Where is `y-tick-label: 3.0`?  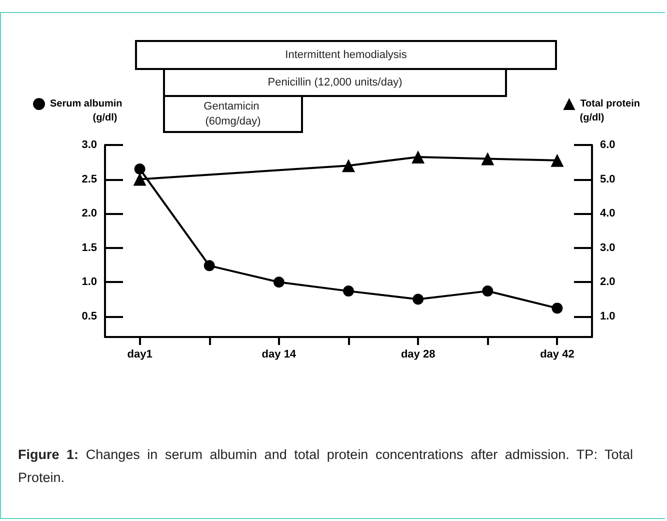
y-tick-label: 3.0 is located at coordinates (89, 145).